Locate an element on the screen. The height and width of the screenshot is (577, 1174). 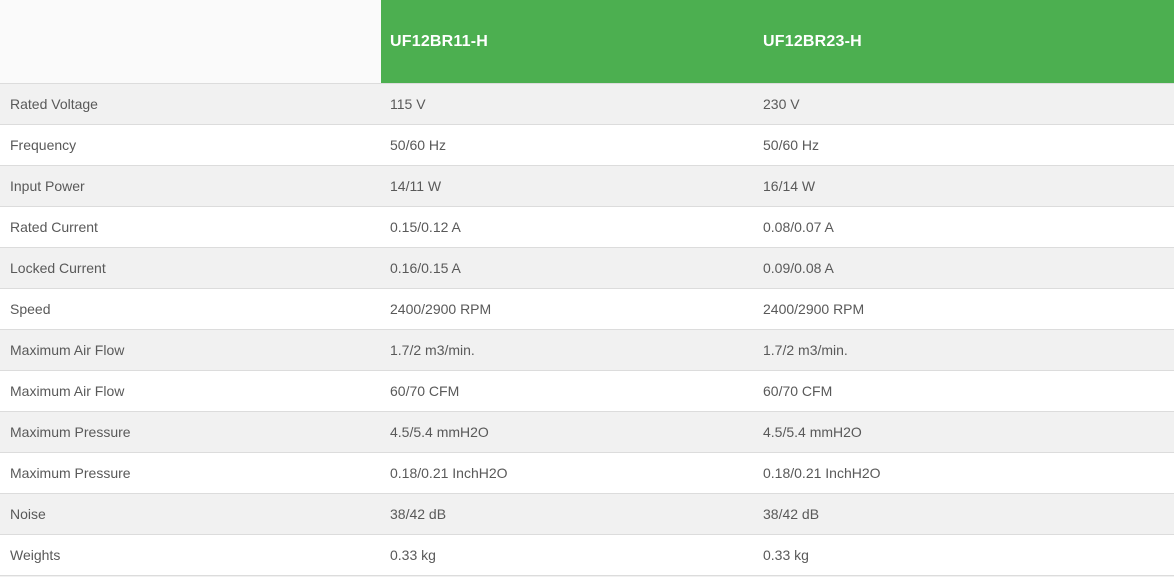
column-header-label: UF12BR11-H is located at coordinates (439, 41).